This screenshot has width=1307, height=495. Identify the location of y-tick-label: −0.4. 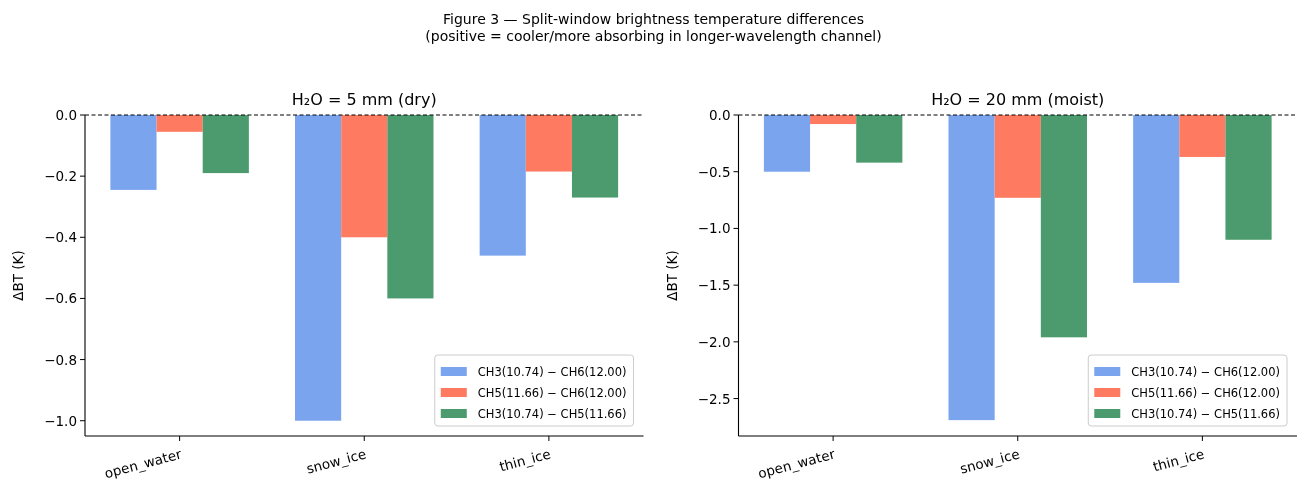
(60, 237).